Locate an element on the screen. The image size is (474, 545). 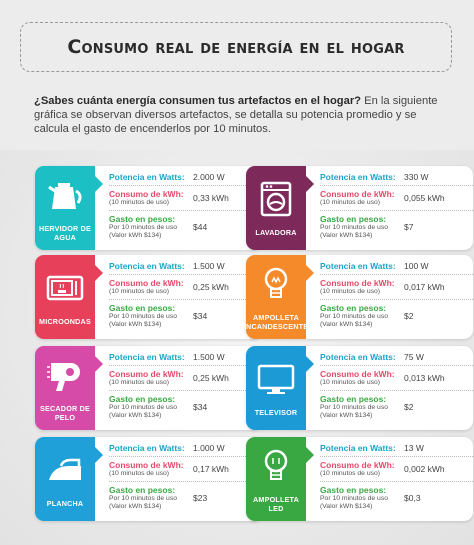
power-value: 75 W is located at coordinates (414, 357).